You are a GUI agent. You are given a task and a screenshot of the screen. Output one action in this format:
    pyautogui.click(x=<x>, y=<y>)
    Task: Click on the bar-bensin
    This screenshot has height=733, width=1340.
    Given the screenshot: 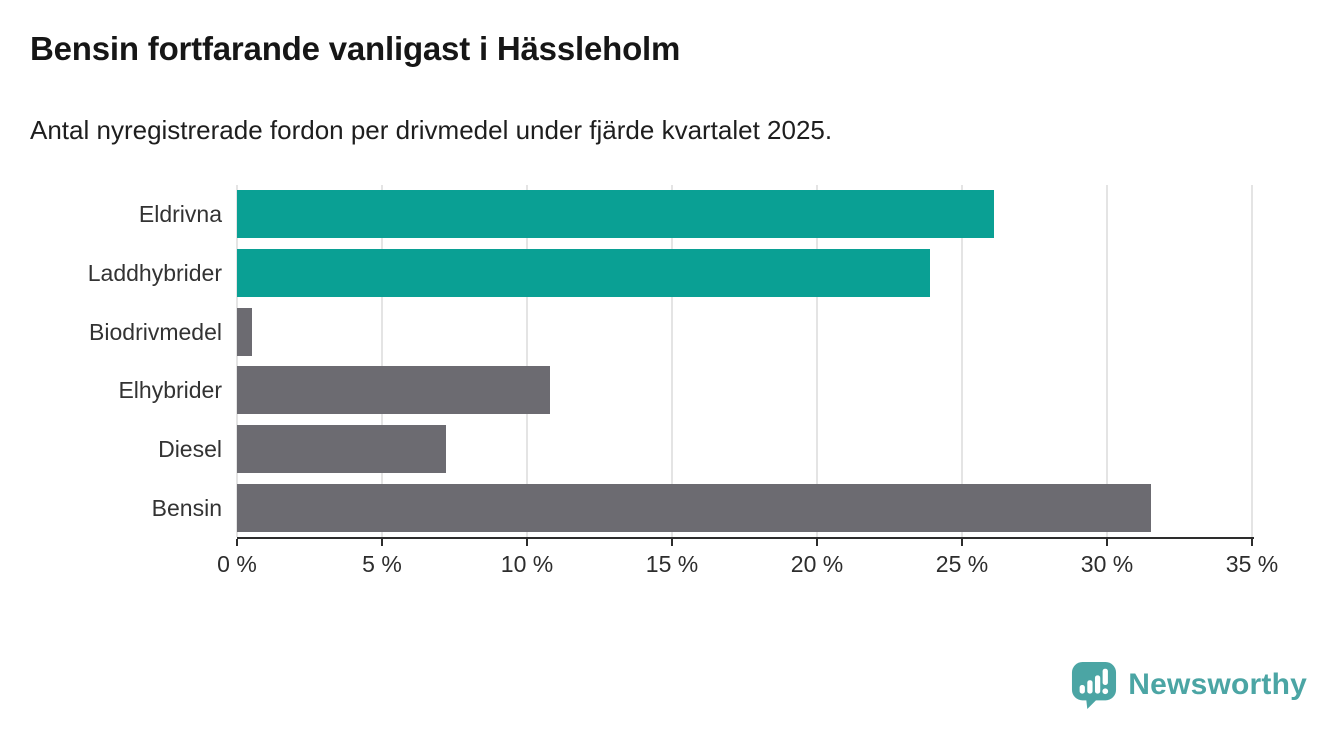 What is the action you would take?
    pyautogui.click(x=694, y=507)
    